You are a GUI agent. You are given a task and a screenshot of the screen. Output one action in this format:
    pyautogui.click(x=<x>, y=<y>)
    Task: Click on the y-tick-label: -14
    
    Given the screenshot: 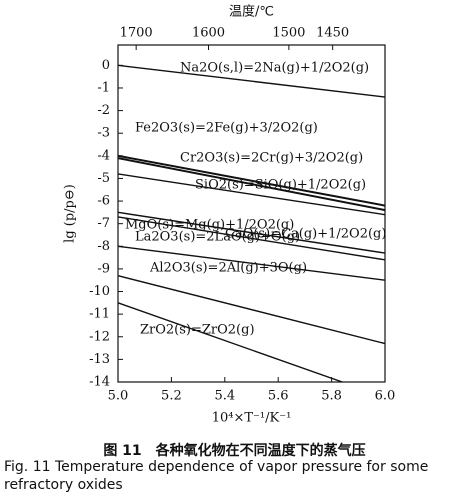 What is the action you would take?
    pyautogui.click(x=99, y=382)
    